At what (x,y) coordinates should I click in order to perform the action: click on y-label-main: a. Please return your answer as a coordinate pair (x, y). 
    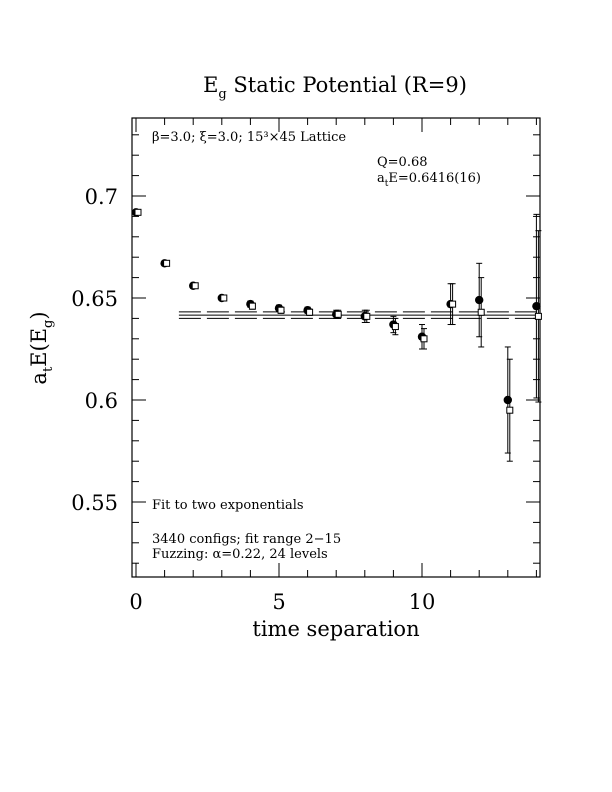
    Looking at the image, I should click on (39, 378).